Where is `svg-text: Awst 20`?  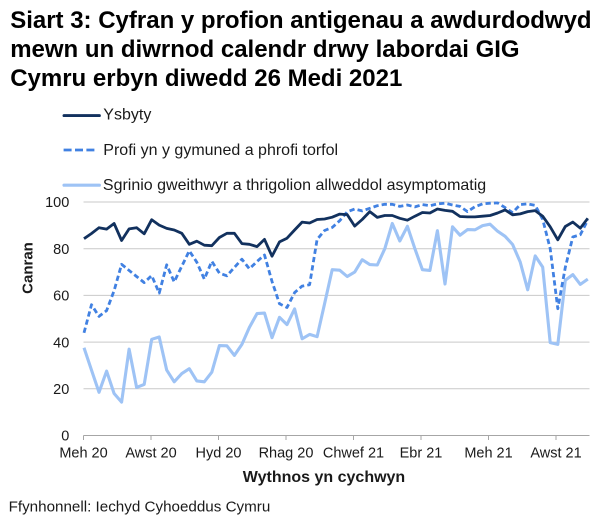 svg-text: Awst 20 is located at coordinates (150, 454).